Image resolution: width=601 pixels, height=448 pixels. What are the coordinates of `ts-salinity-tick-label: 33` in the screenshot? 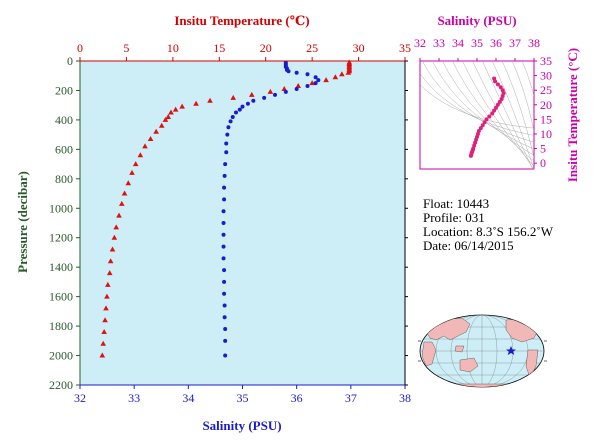 It's located at (439, 43).